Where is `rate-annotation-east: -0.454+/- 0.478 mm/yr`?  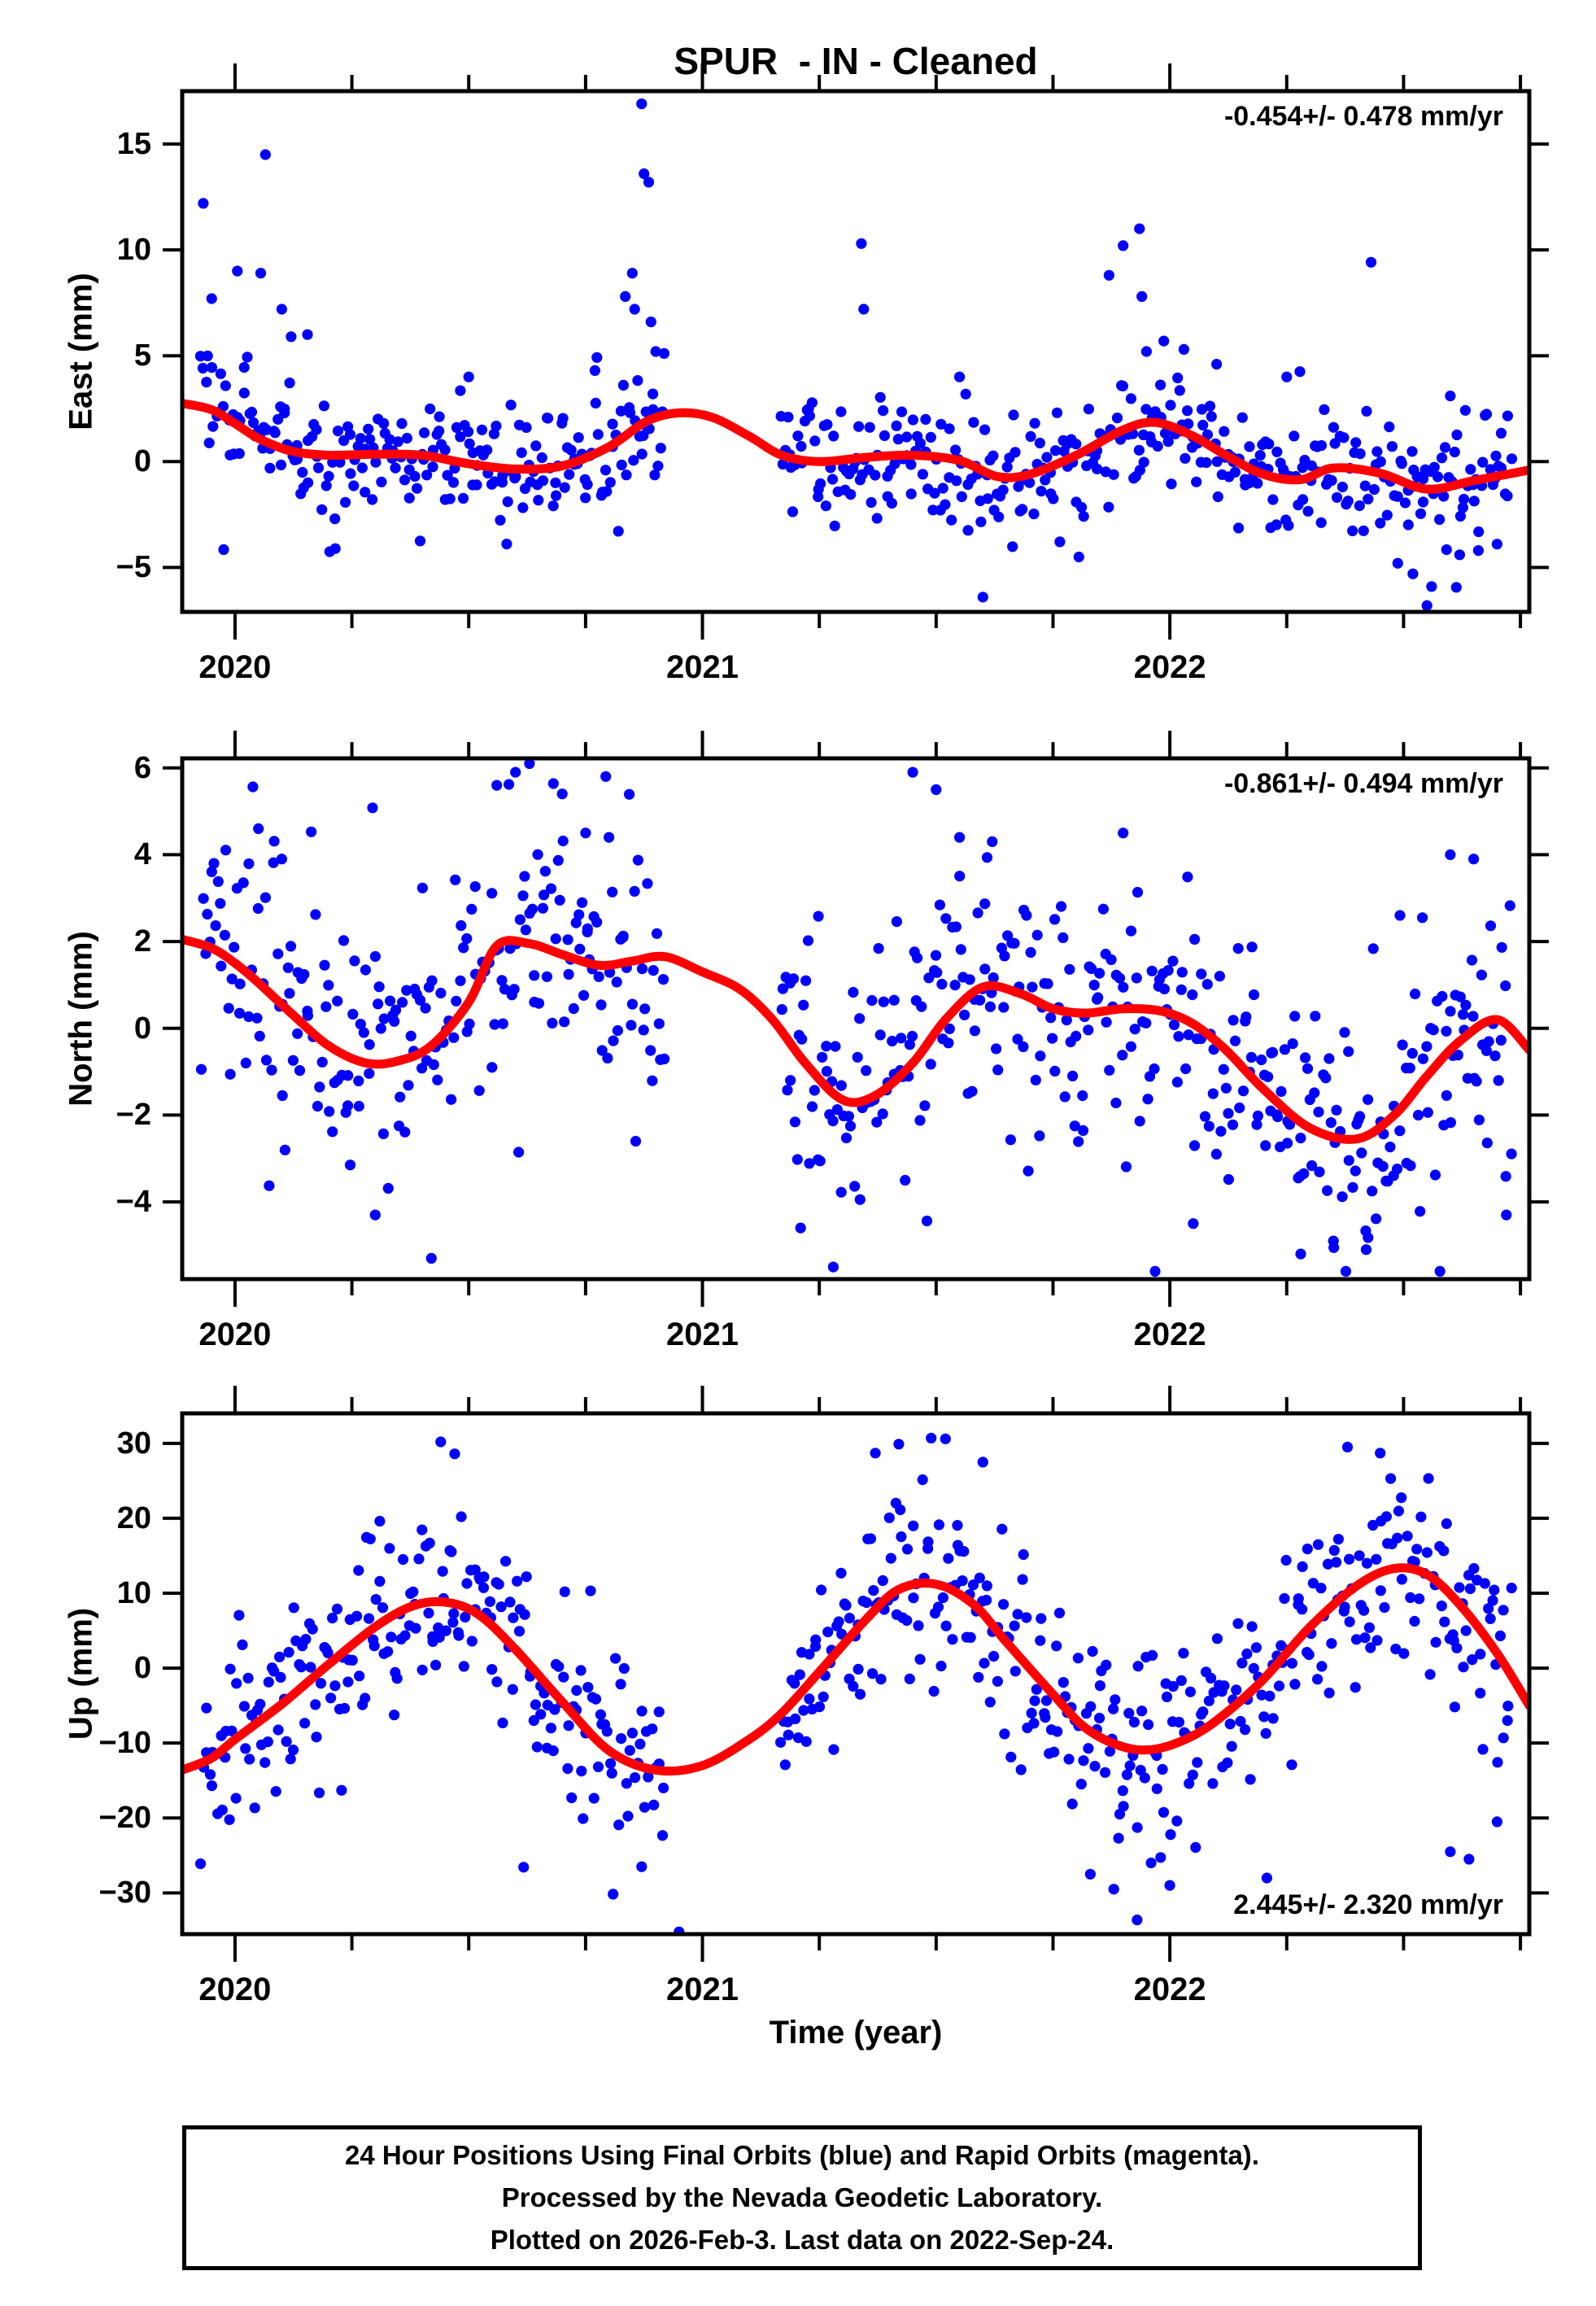
rate-annotation-east: -0.454+/- 0.478 mm/yr is located at coordinates (1363, 116).